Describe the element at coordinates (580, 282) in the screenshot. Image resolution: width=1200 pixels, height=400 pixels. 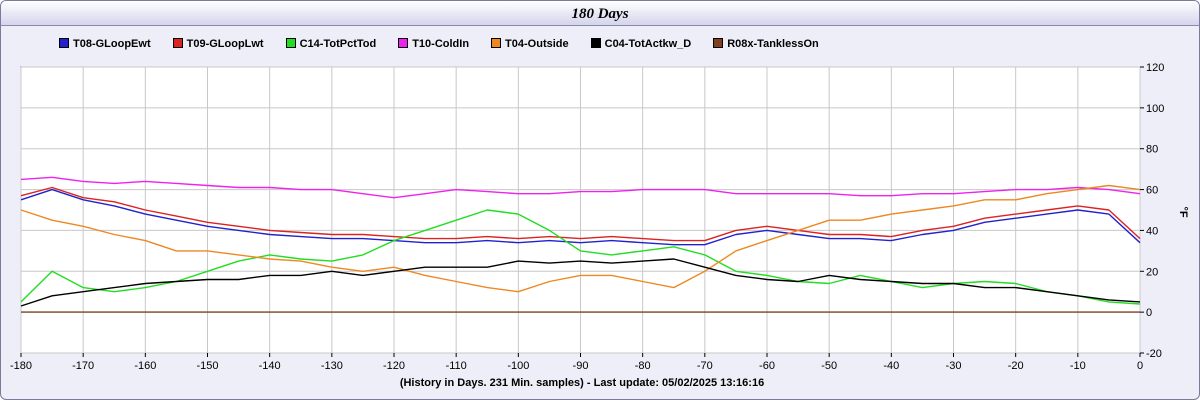
I see `series-line-c04-totactkw-d` at that location.